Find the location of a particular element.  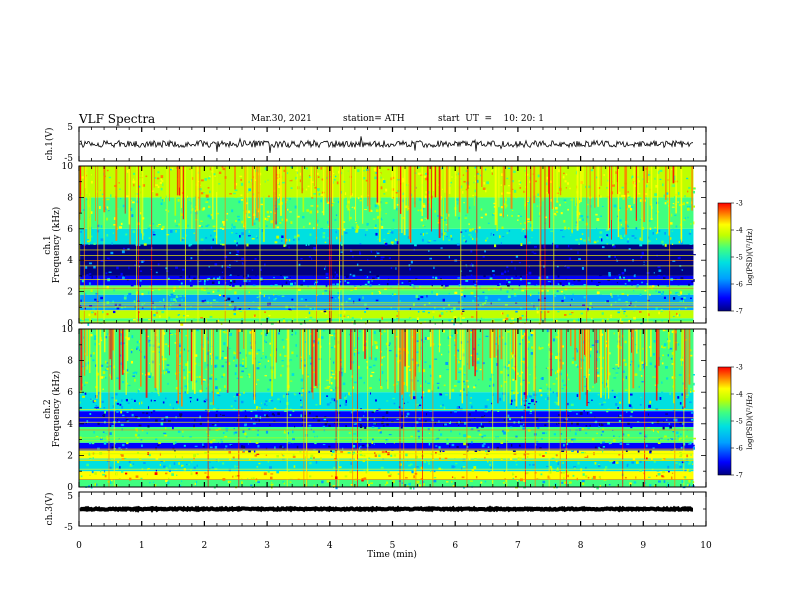

date-label: Mar.30, 2021 is located at coordinates (281, 119).